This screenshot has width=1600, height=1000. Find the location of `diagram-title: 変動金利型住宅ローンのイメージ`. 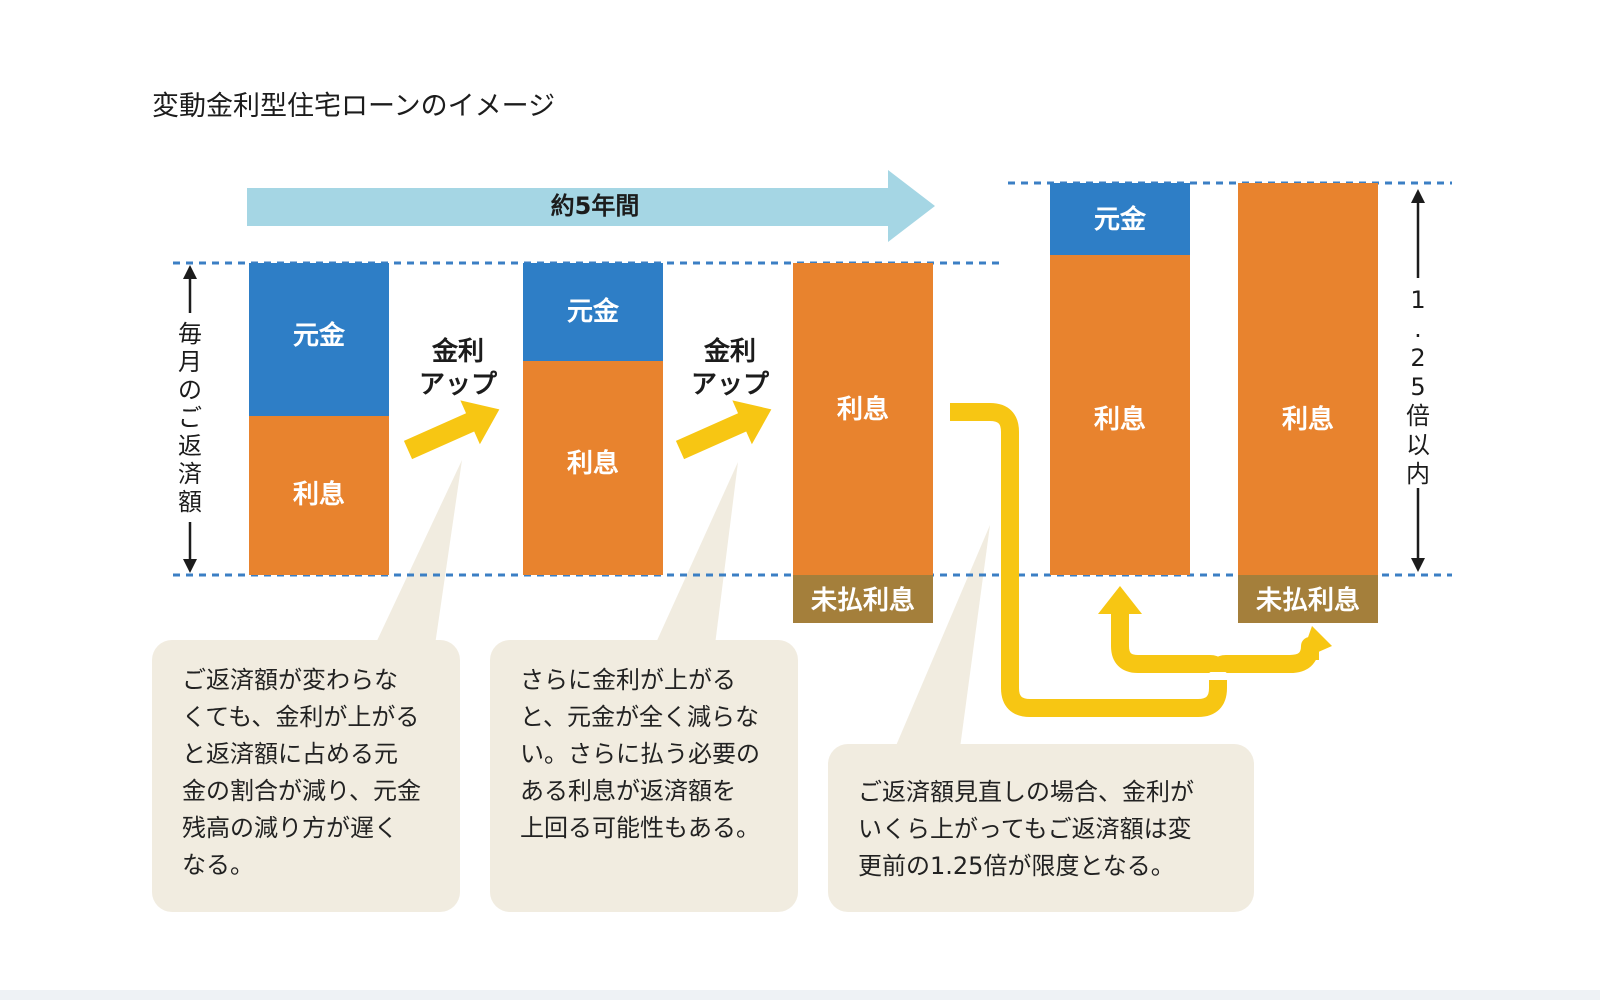

diagram-title: 変動金利型住宅ローンのイメージ is located at coordinates (354, 106).